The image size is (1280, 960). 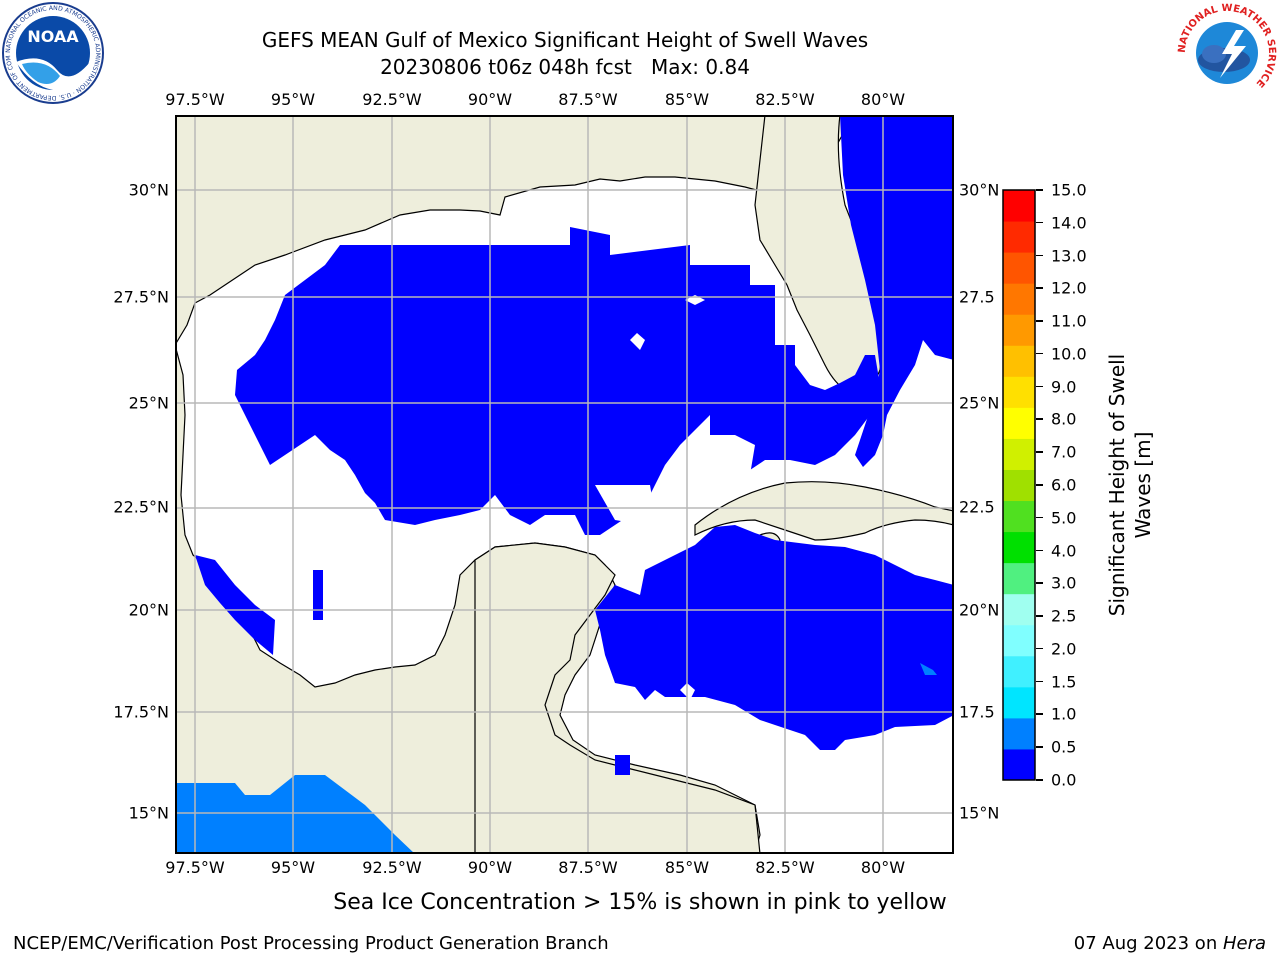 What do you see at coordinates (1064, 551) in the screenshot?
I see `colorbar-tick-label: 4.0` at bounding box center [1064, 551].